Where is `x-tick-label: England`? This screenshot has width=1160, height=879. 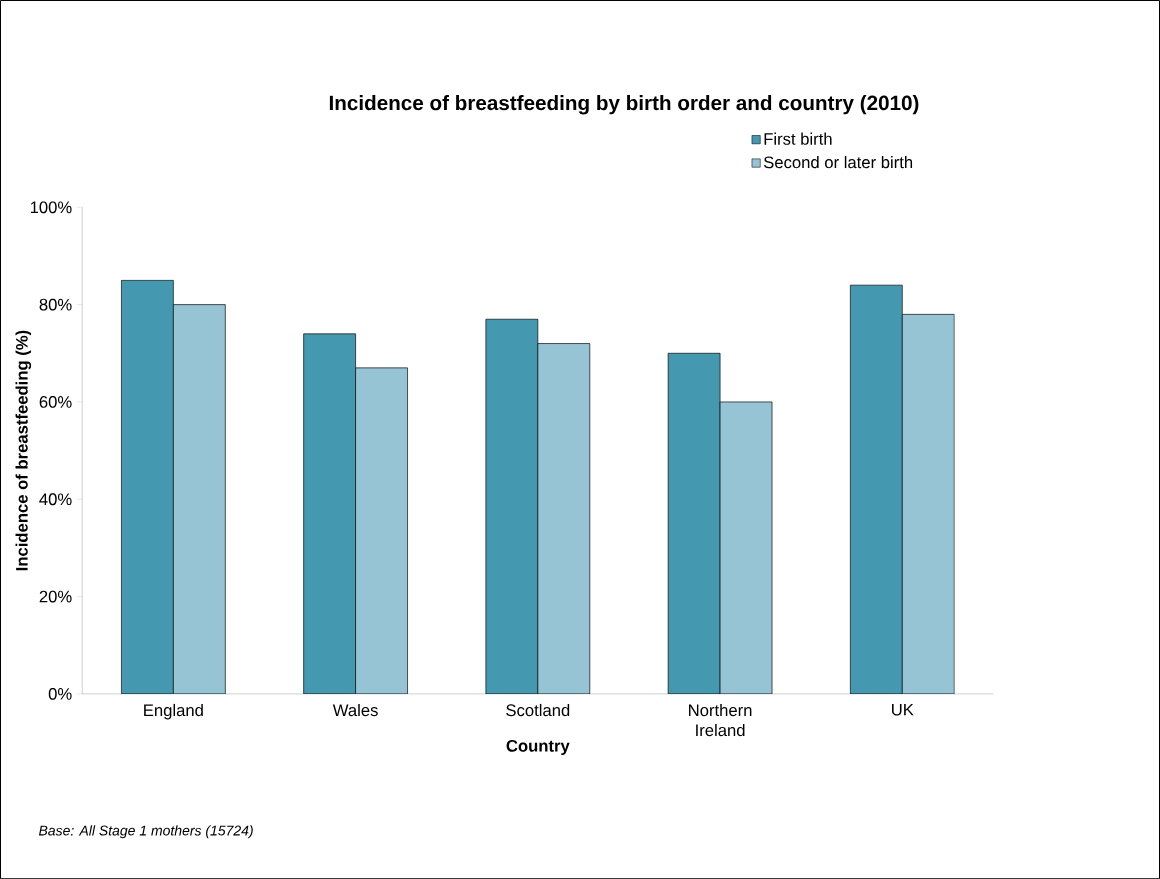
x-tick-label: England is located at coordinates (173, 711).